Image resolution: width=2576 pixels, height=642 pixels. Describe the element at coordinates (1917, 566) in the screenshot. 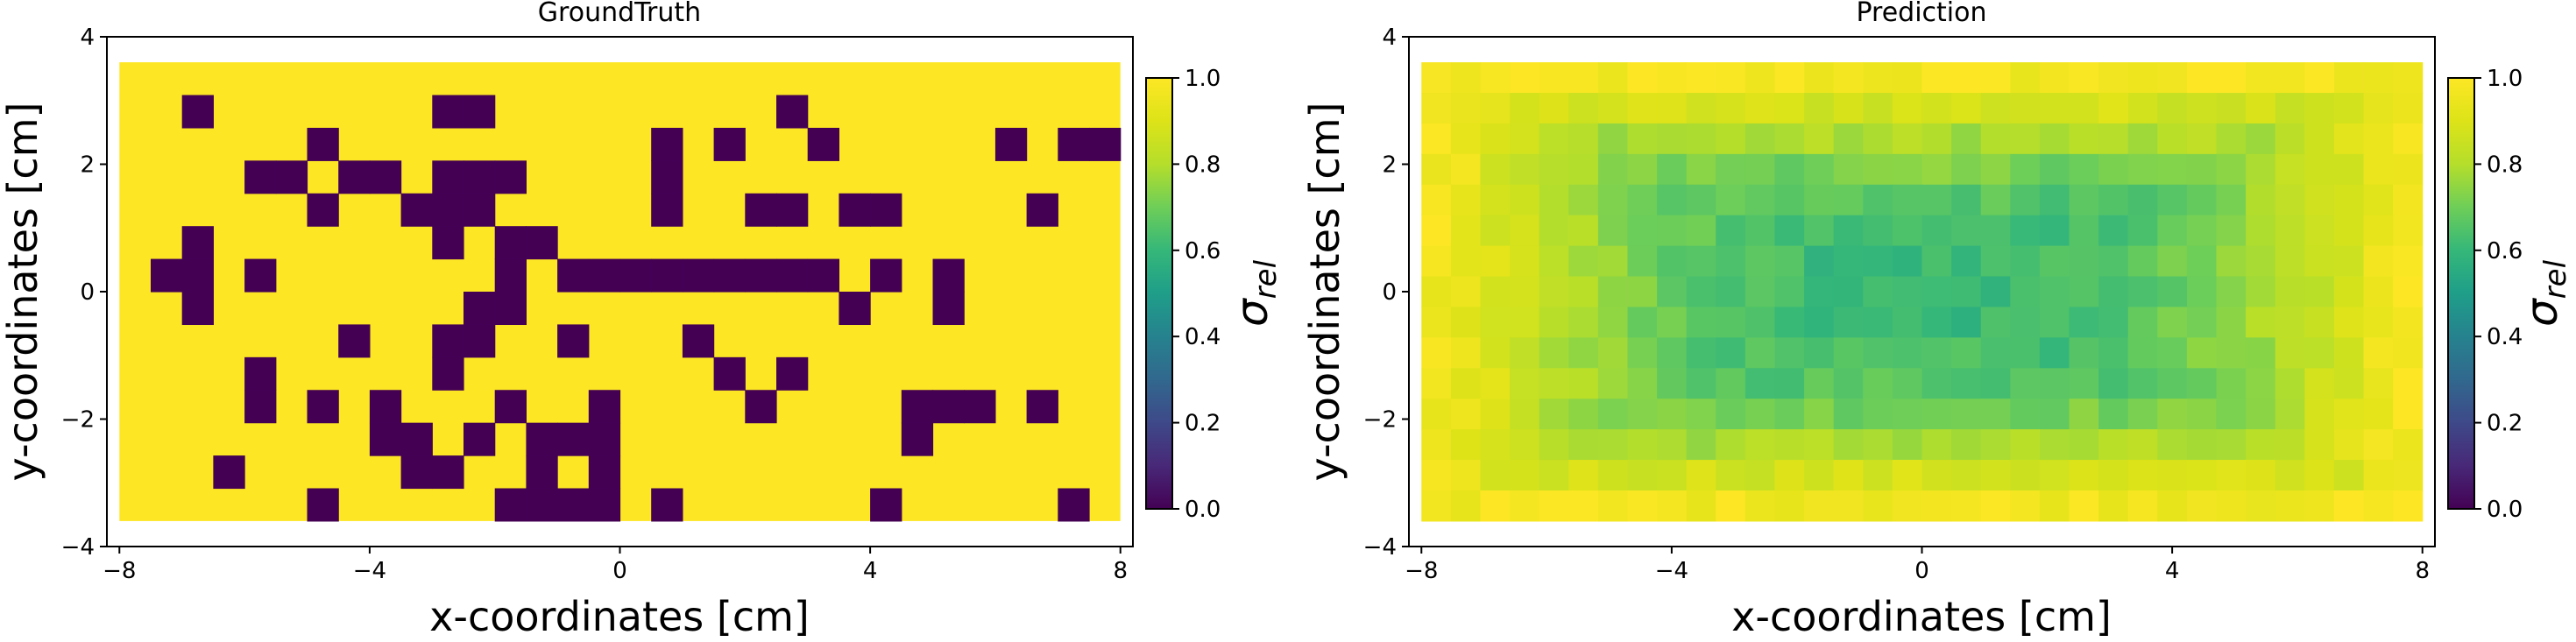

I see `x-axis-ticks: −8 −4 0 4 8` at that location.